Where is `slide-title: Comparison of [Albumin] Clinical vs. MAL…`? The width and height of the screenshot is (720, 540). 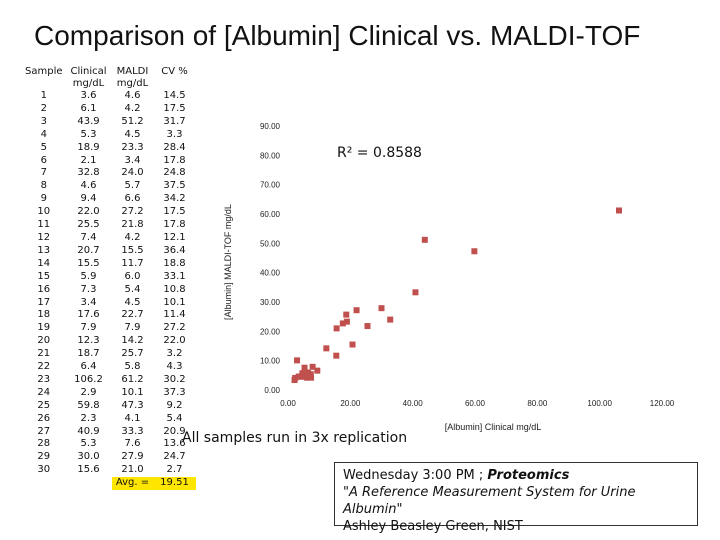 slide-title: Comparison of [Albumin] Clinical vs. MAL… is located at coordinates (337, 35).